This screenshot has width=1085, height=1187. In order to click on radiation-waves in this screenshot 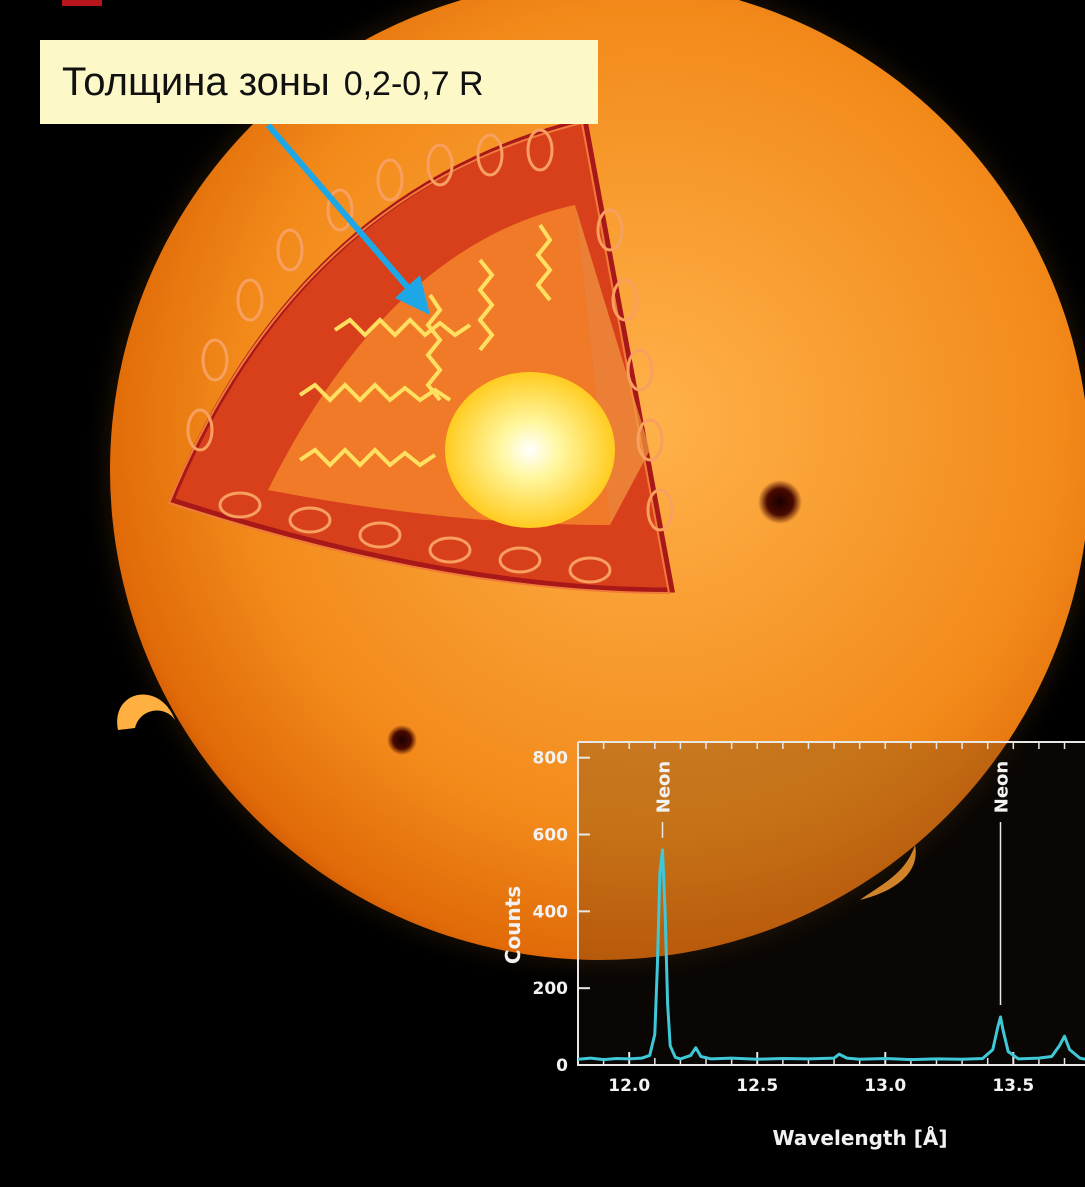, I will do `click(425, 345)`.